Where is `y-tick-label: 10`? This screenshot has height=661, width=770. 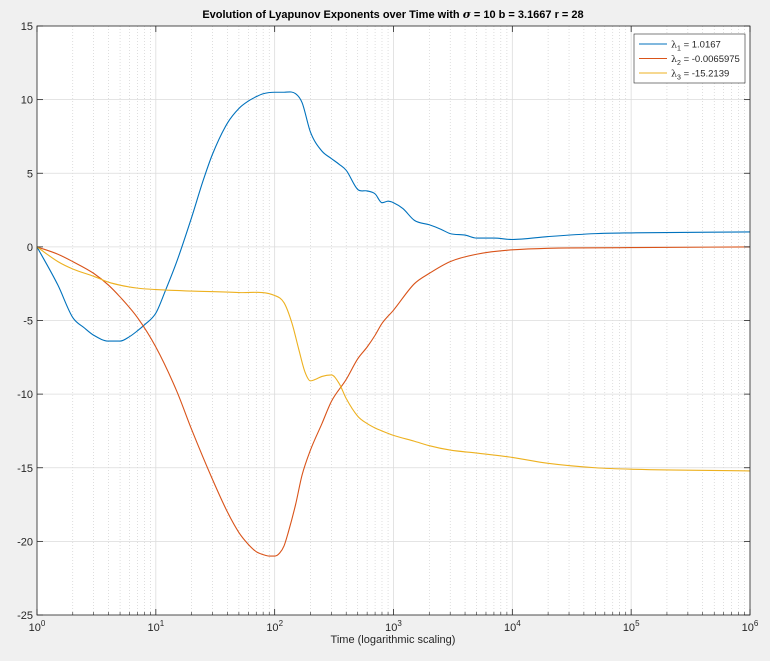
y-tick-label: 10 is located at coordinates (27, 101).